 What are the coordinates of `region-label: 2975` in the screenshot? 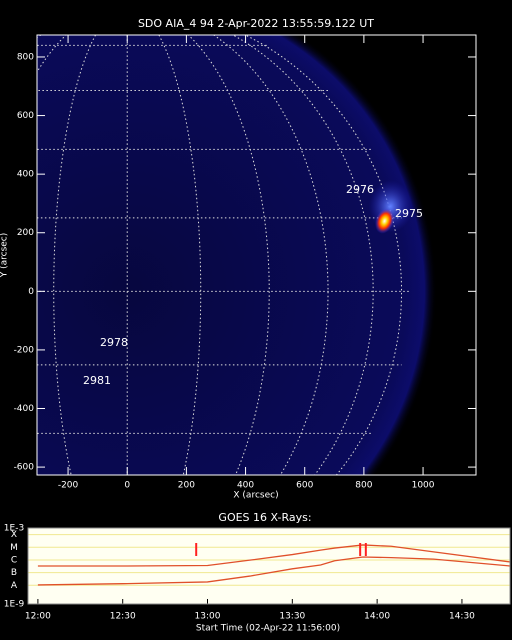 It's located at (409, 213).